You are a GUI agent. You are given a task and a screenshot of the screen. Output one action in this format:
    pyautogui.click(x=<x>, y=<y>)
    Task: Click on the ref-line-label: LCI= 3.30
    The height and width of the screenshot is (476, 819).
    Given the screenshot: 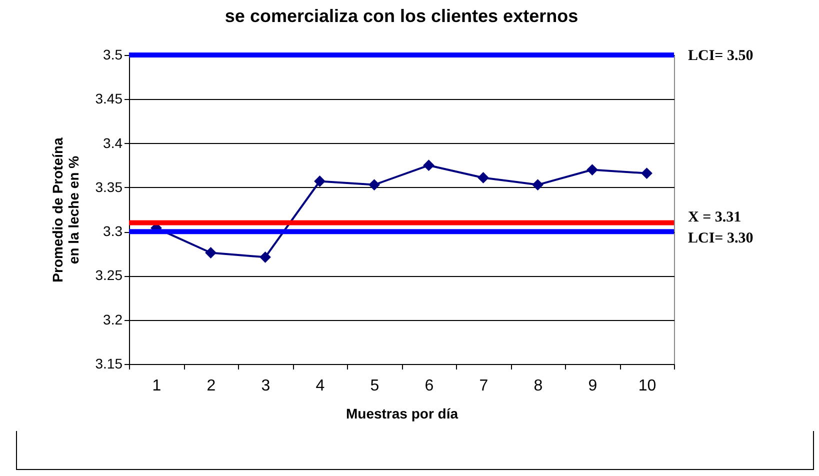 What is the action you would take?
    pyautogui.click(x=721, y=238)
    